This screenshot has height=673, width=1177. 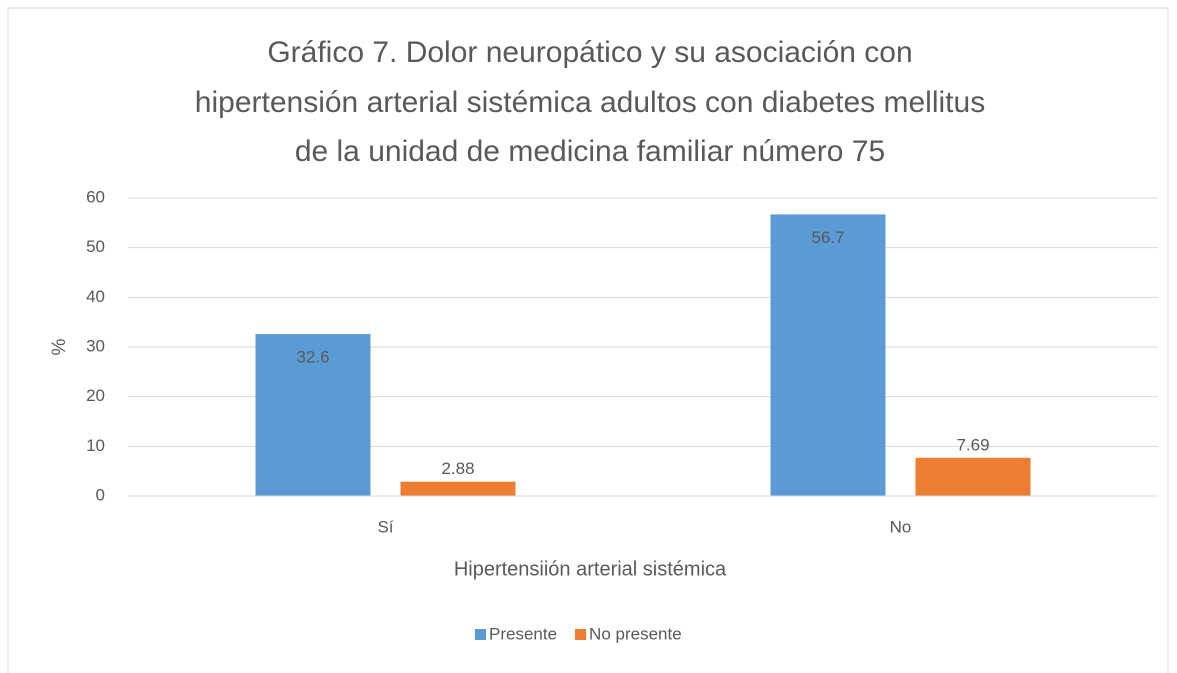 I want to click on legend-label: Presente, so click(x=523, y=633).